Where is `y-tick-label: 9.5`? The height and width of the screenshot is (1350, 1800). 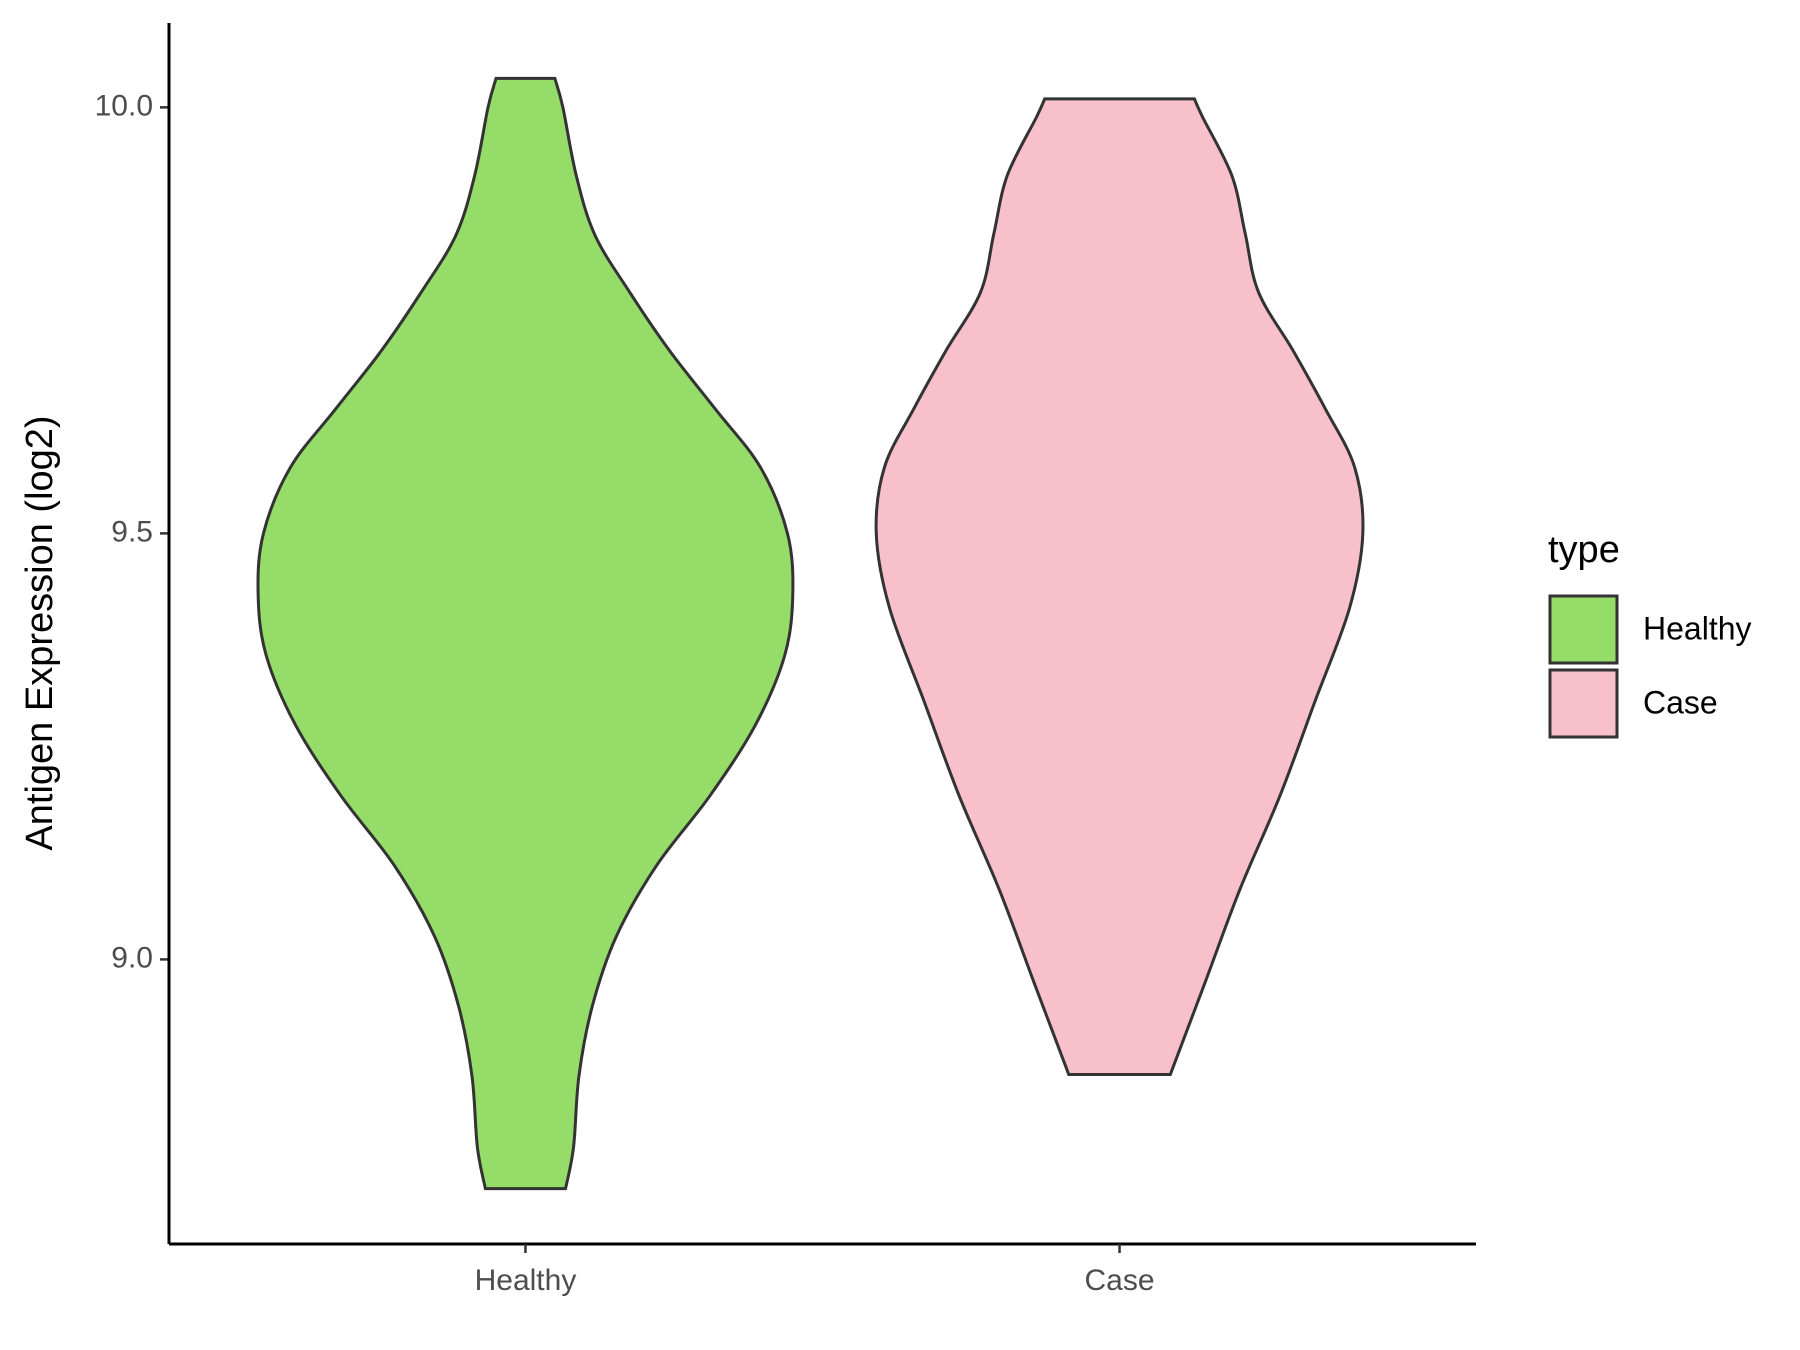
y-tick-label: 9.5 is located at coordinates (132, 531).